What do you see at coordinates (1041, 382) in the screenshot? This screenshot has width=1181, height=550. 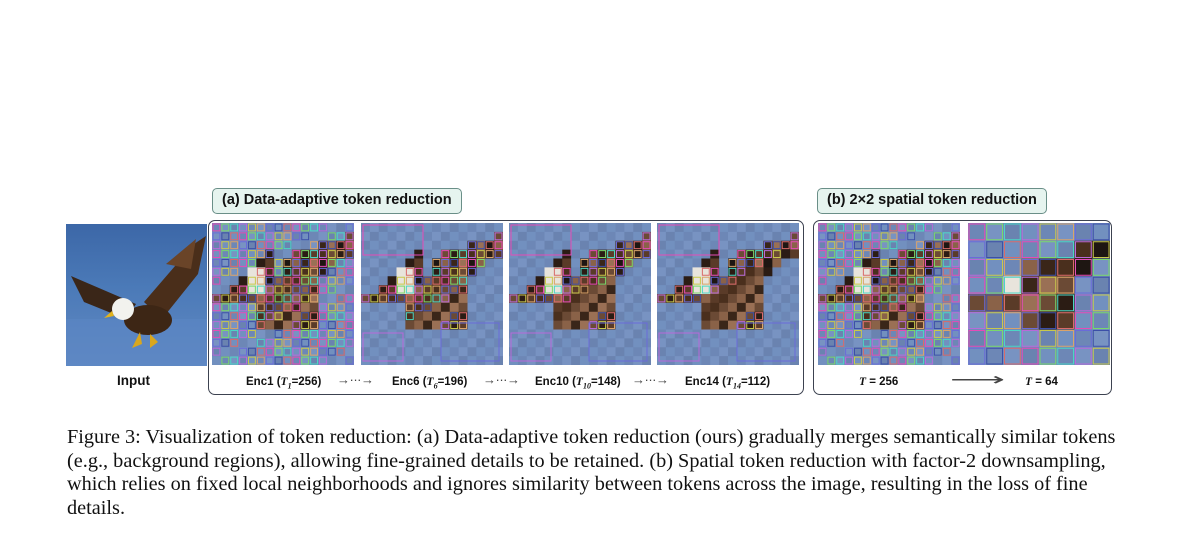 I see `stage-label-t64: T = 64` at bounding box center [1041, 382].